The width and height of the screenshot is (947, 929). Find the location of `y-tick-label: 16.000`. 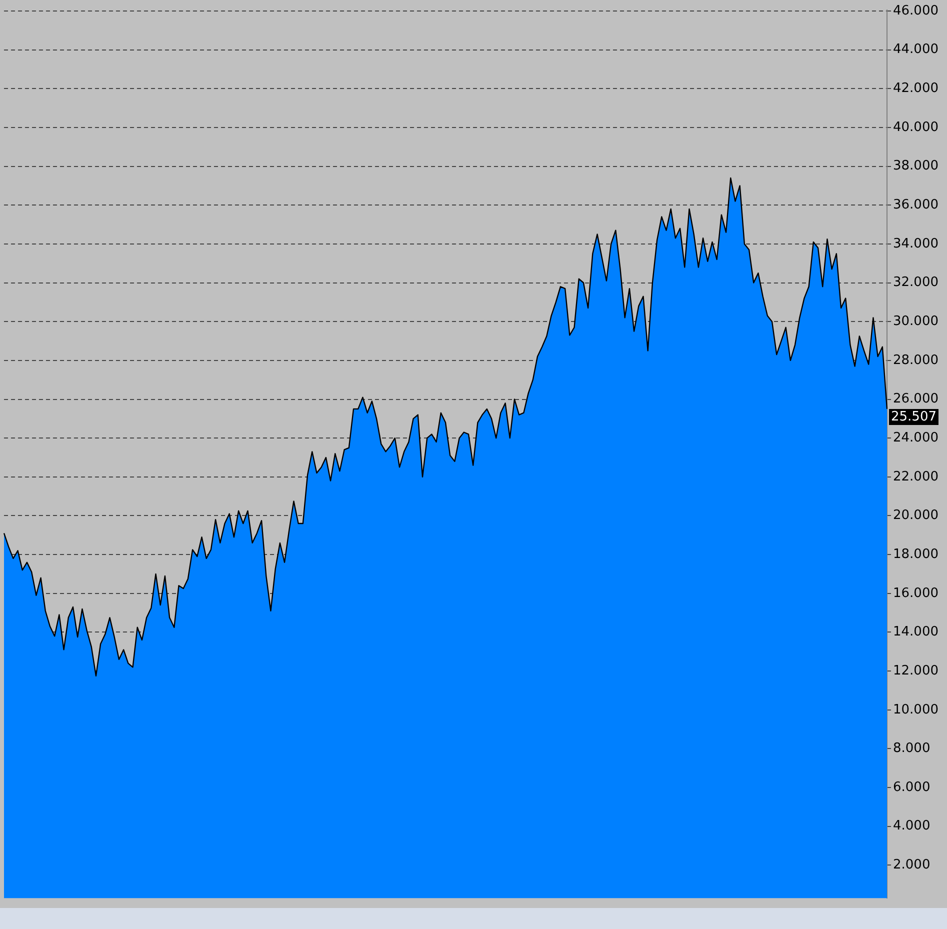

y-tick-label: 16.000 is located at coordinates (915, 593).